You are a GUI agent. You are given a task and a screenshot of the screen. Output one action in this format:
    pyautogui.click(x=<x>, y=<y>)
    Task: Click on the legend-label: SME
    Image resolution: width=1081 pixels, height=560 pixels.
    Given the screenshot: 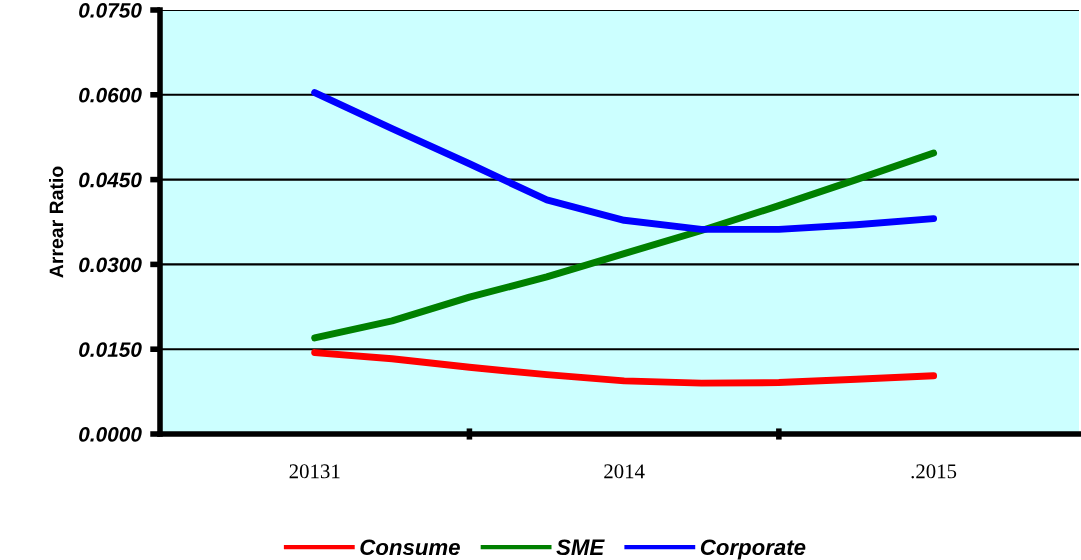 What is the action you would take?
    pyautogui.click(x=580, y=547)
    